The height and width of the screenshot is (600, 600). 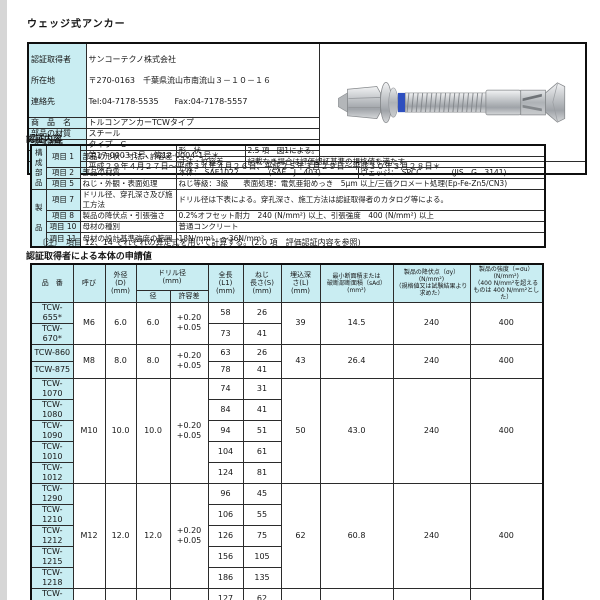 What do you see at coordinates (202, 123) in the screenshot?
I see `product-name-value: トルコンアンカーTCWタイプ` at bounding box center [202, 123].